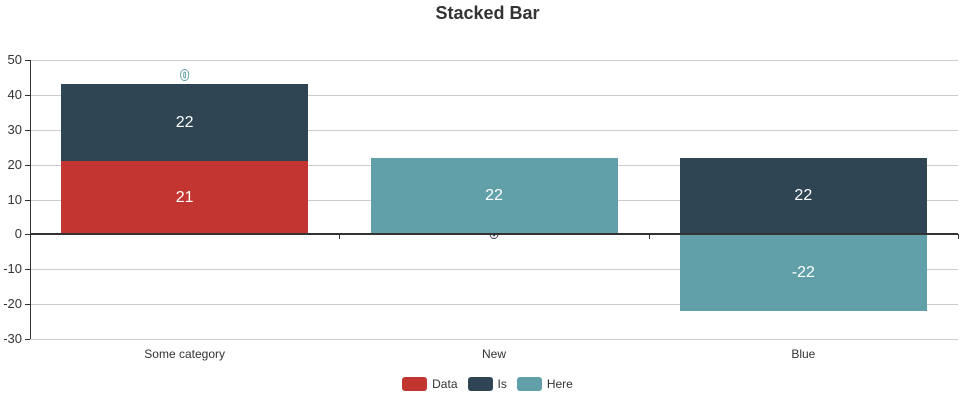 Image resolution: width=975 pixels, height=402 pixels. I want to click on y-axis-label: -10, so click(12, 269).